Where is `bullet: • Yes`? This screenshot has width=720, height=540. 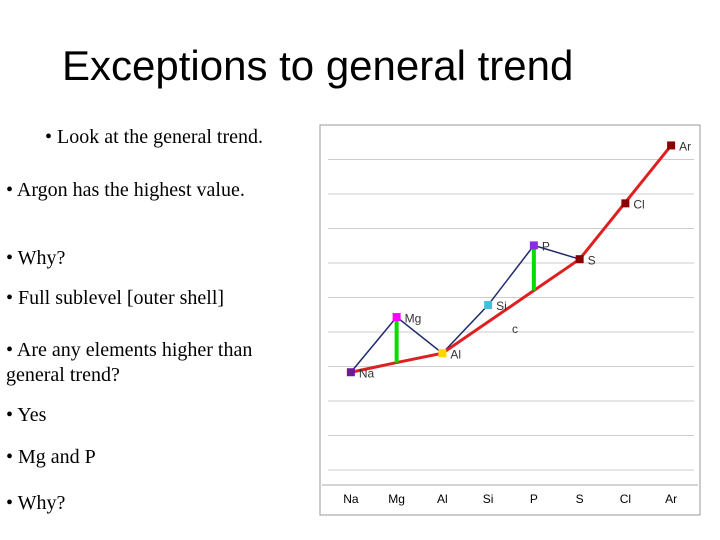 bullet: • Yes is located at coordinates (26, 415).